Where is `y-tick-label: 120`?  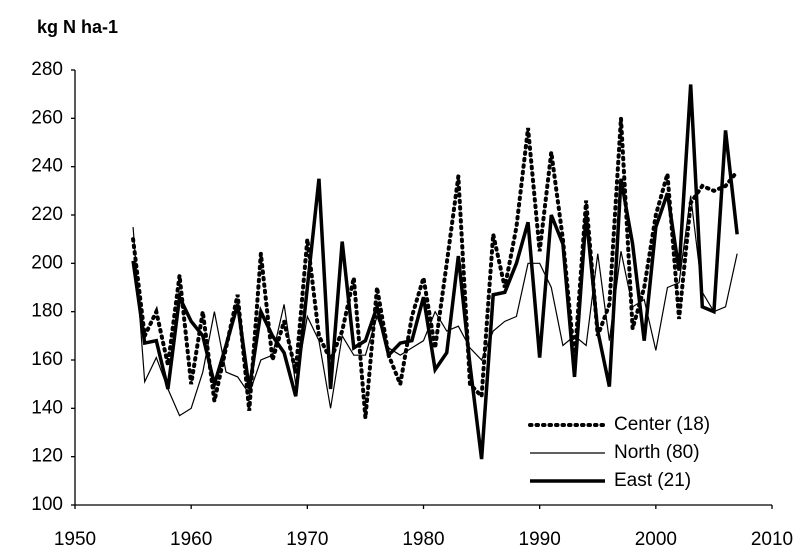 y-tick-label: 120 is located at coordinates (47, 456).